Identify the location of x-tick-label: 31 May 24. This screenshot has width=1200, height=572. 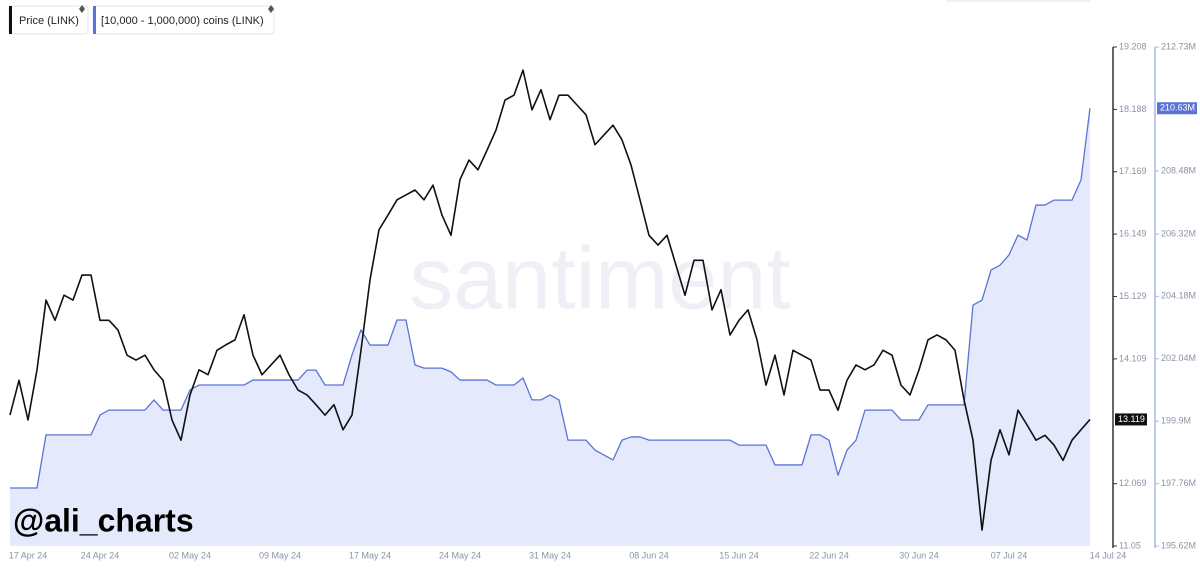
(550, 555).